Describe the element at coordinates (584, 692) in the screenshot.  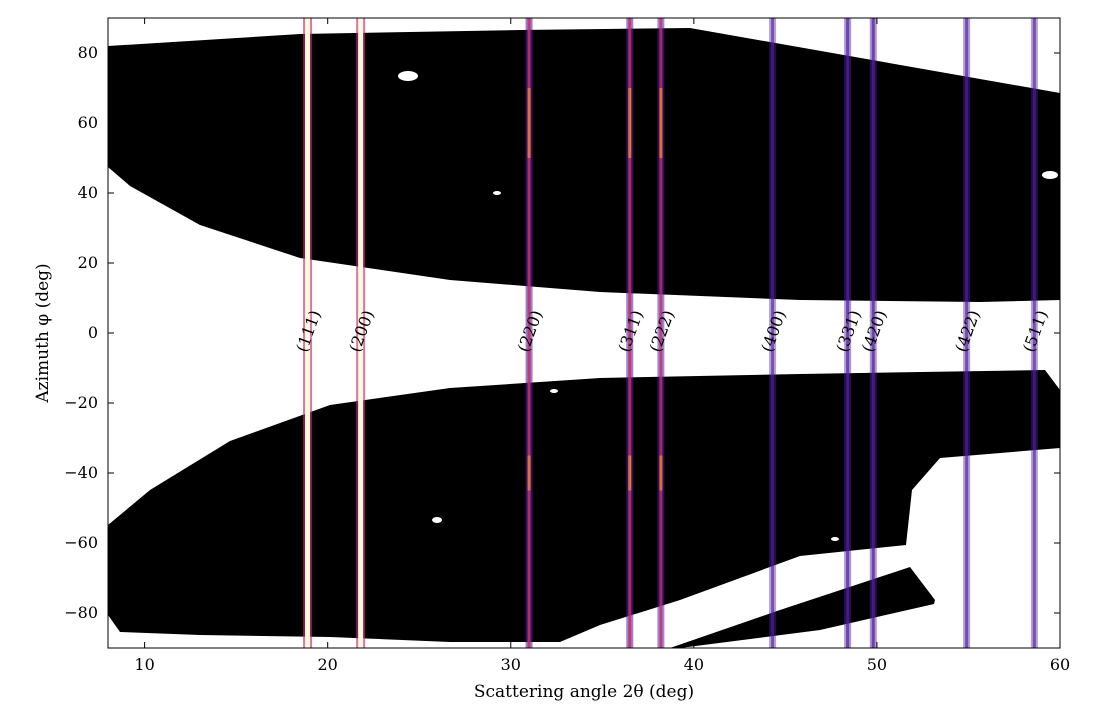
I see `x-axis-label: Scattering angle 2θ (deg)` at that location.